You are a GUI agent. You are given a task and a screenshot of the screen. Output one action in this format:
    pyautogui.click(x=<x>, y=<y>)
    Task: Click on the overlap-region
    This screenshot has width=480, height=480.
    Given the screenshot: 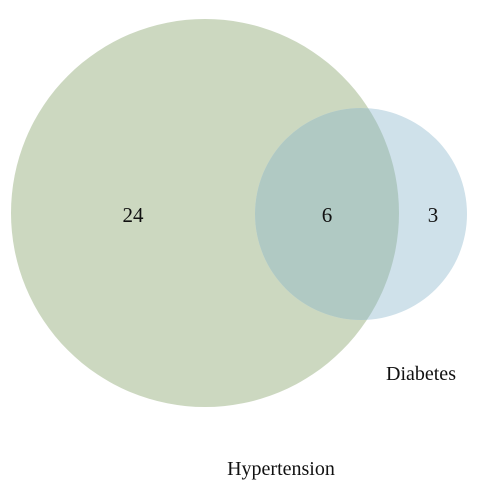 What is the action you would take?
    pyautogui.click(x=327, y=214)
    